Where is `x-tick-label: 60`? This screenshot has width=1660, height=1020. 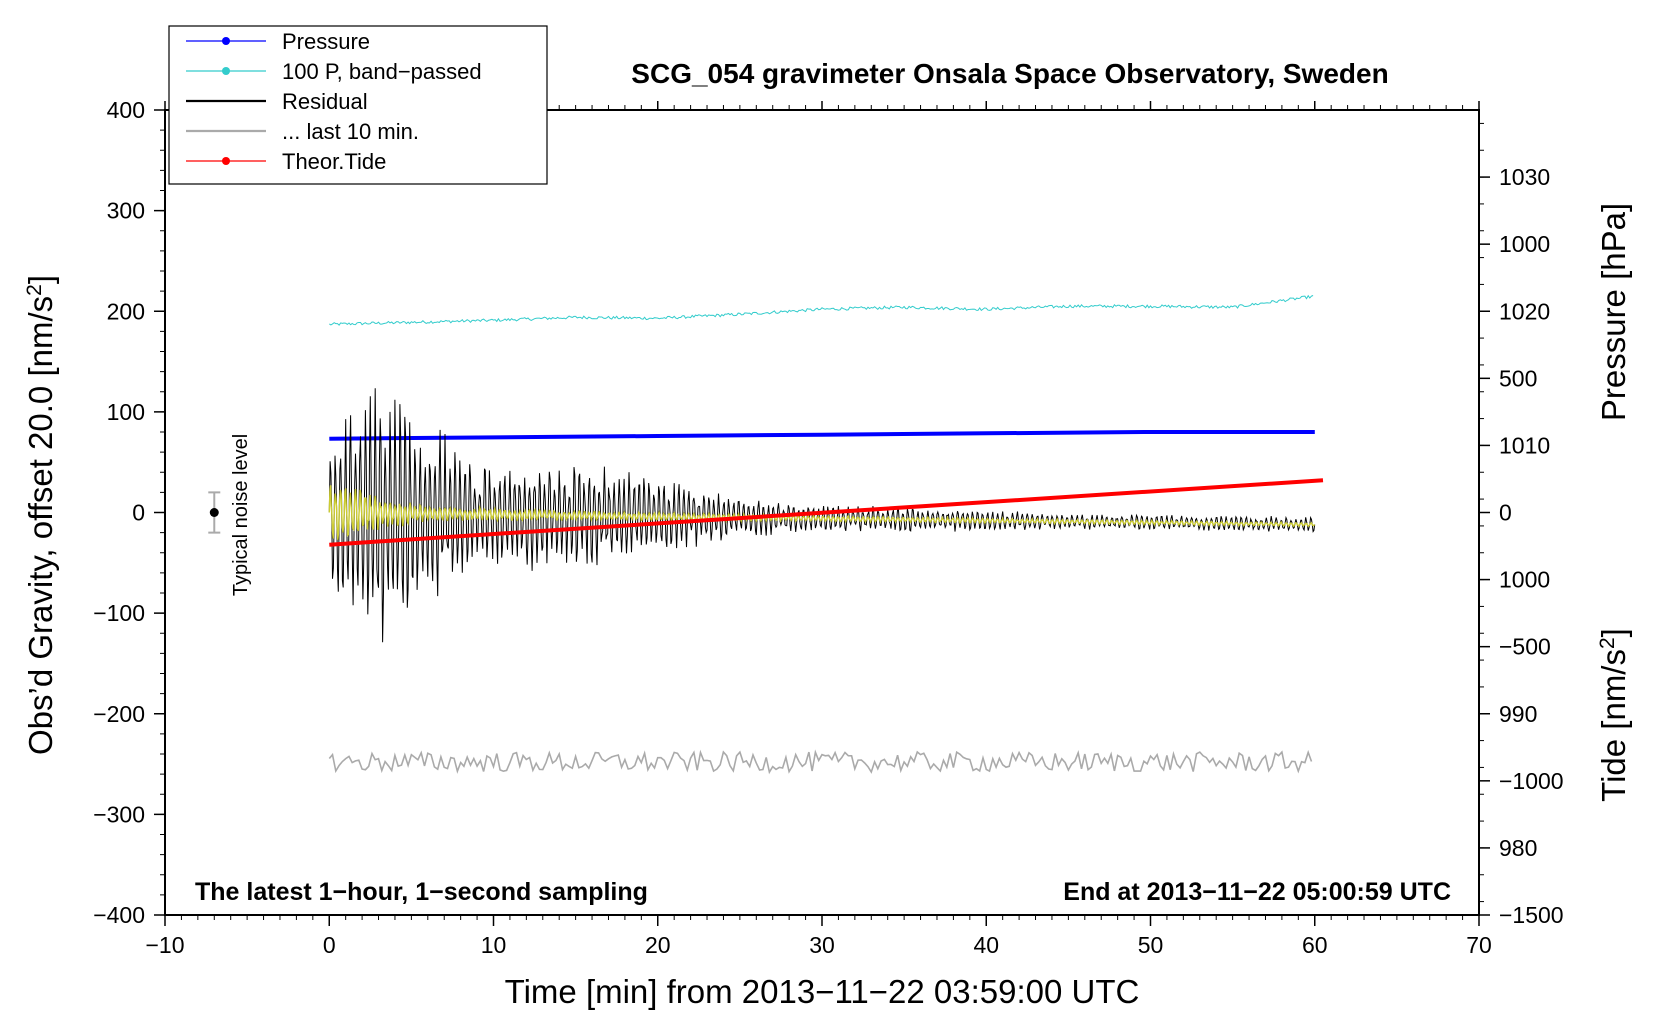 x-tick-label: 60 is located at coordinates (1315, 945).